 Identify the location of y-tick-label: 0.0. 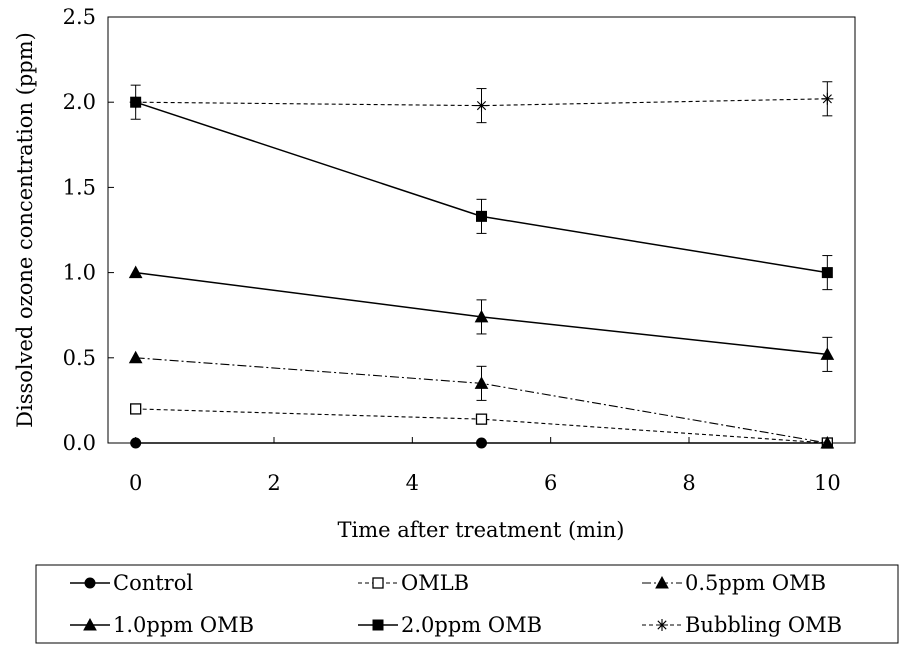
(79, 443).